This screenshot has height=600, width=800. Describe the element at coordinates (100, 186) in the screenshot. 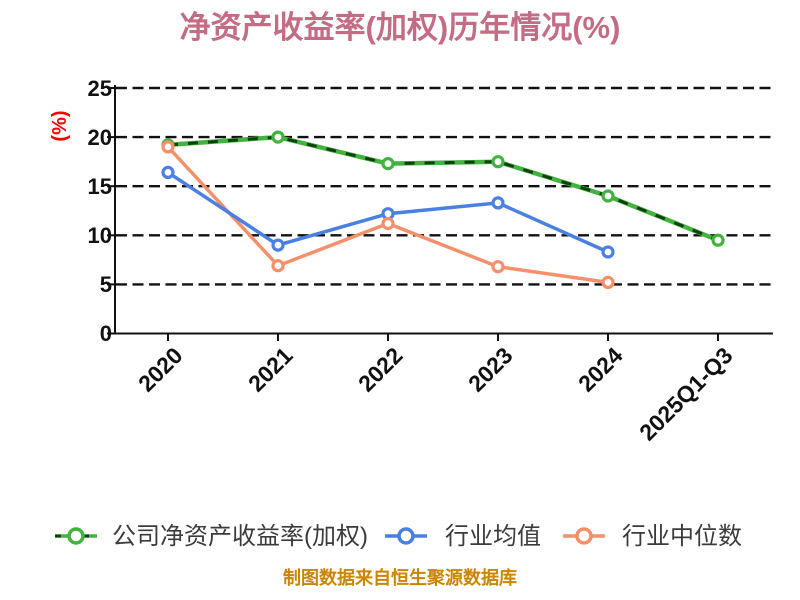

I see `svg-text: 15` at that location.